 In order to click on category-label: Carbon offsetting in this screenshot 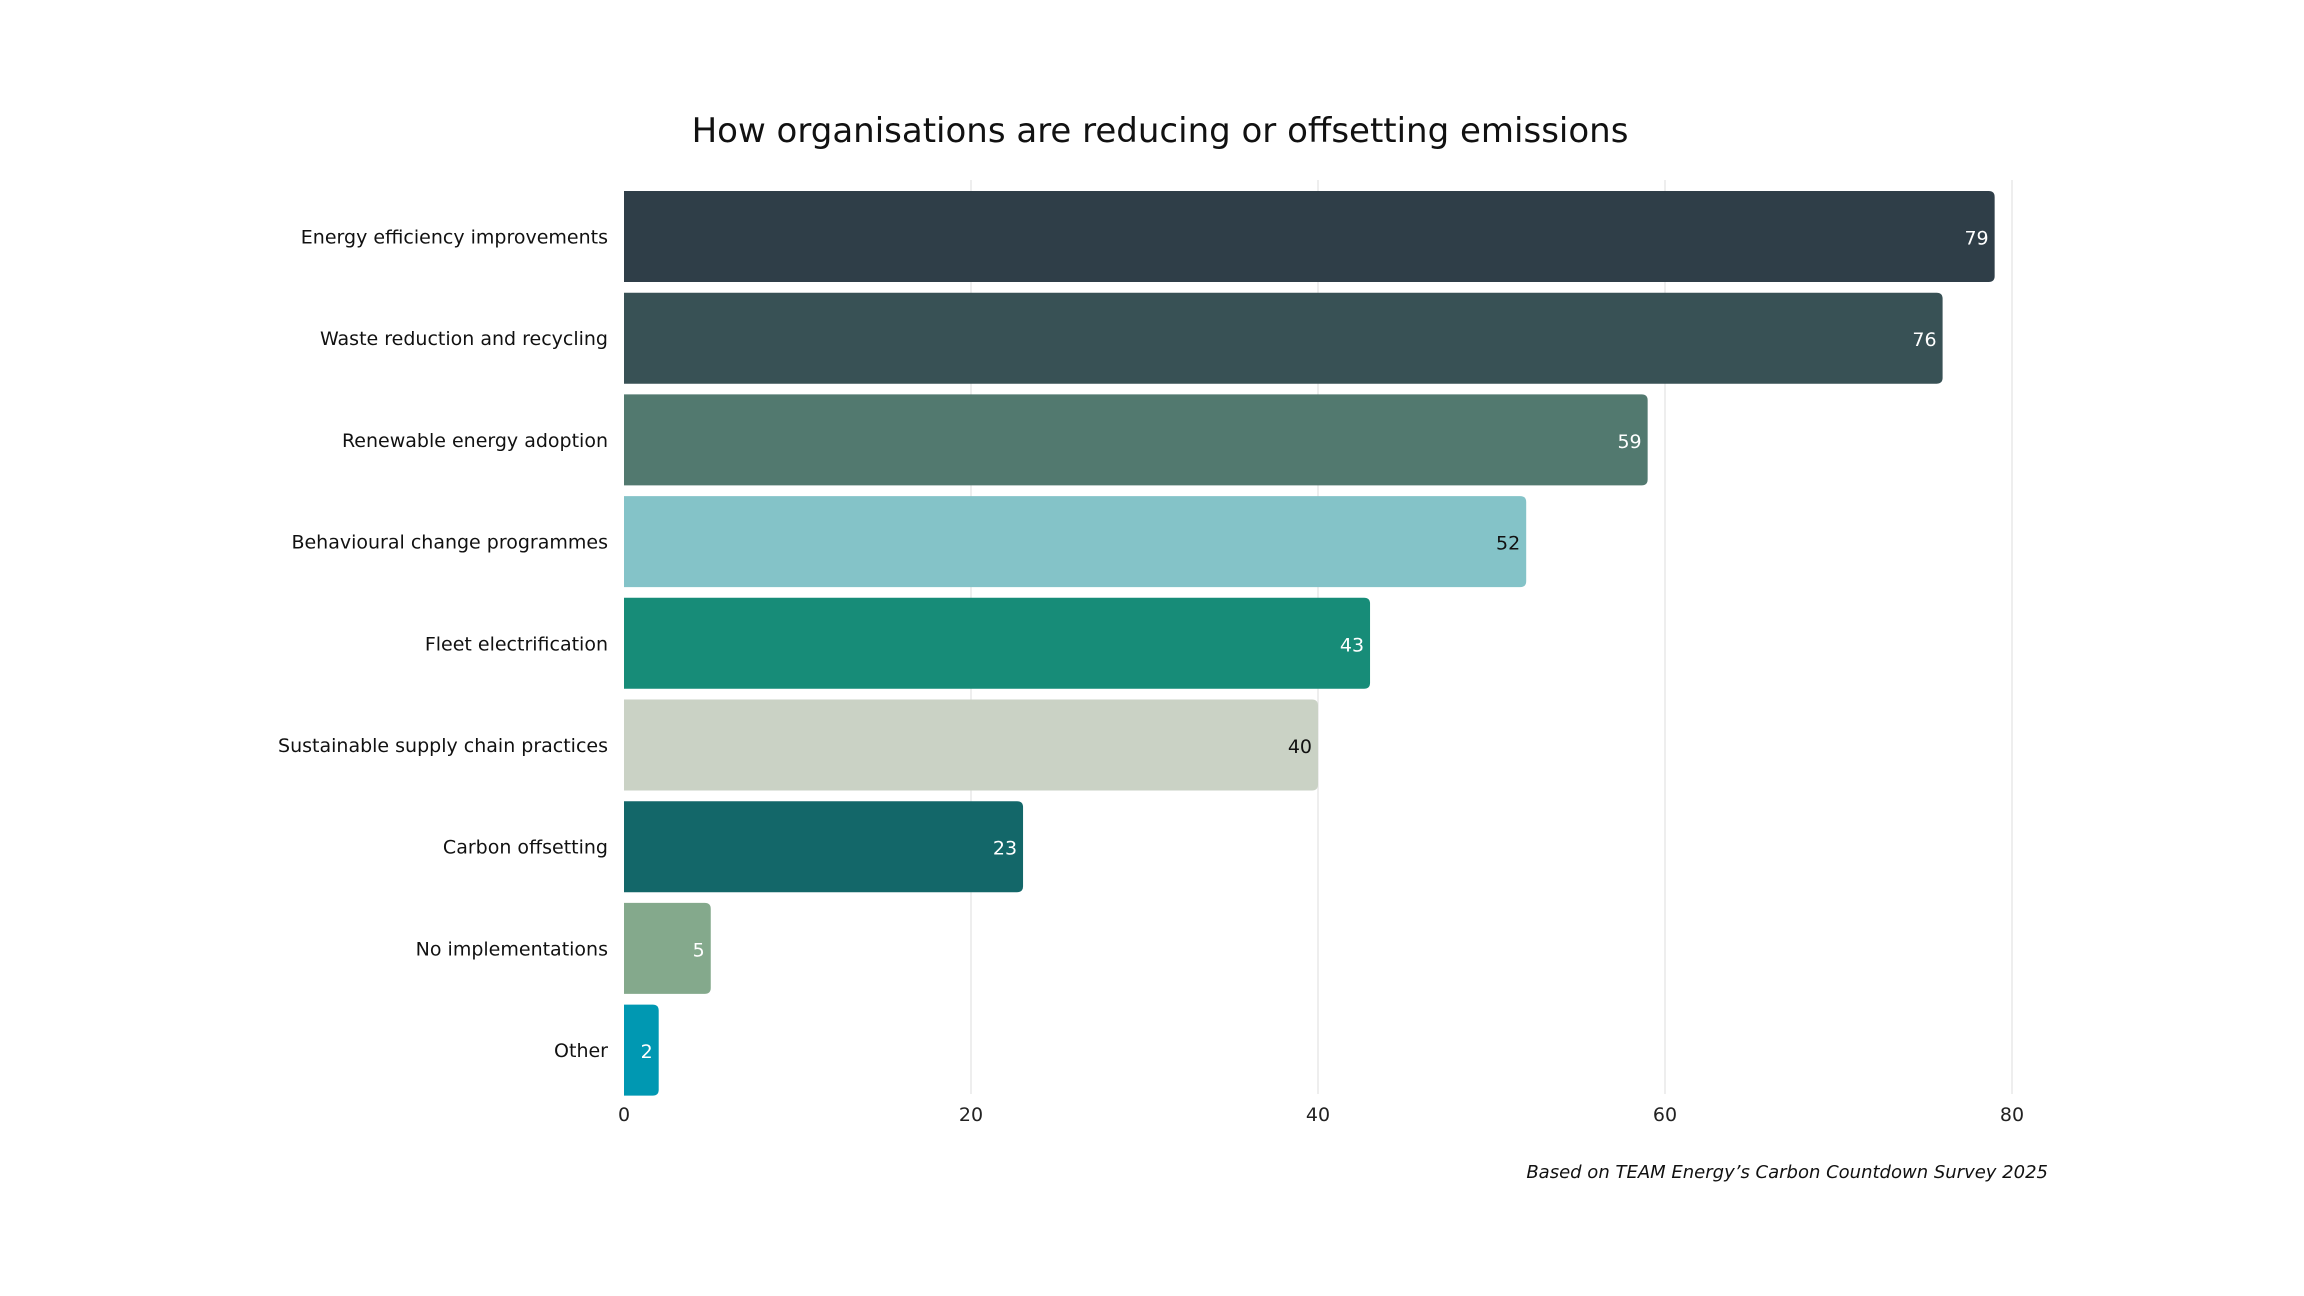, I will do `click(525, 848)`.